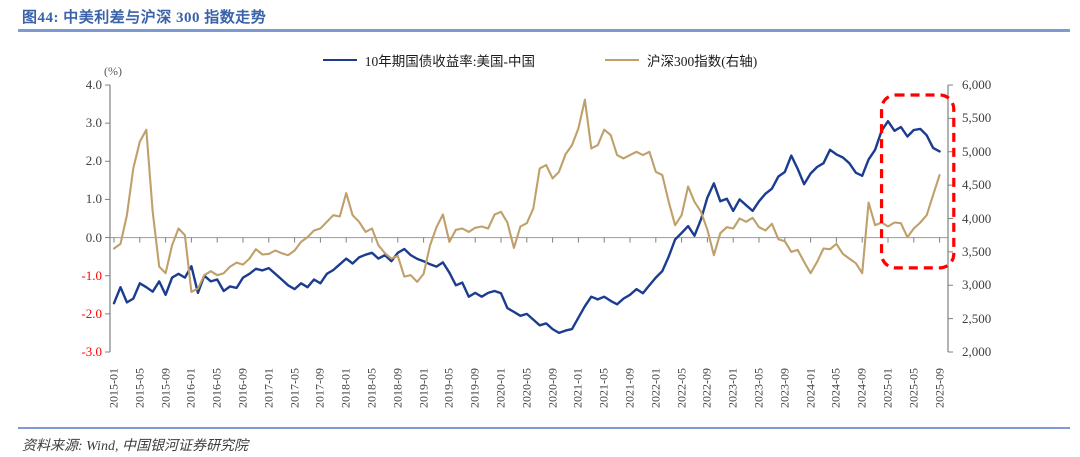 The image size is (1080, 457). Describe the element at coordinates (448, 388) in the screenshot. I see `x-axis-tick-label: 2019-05` at that location.